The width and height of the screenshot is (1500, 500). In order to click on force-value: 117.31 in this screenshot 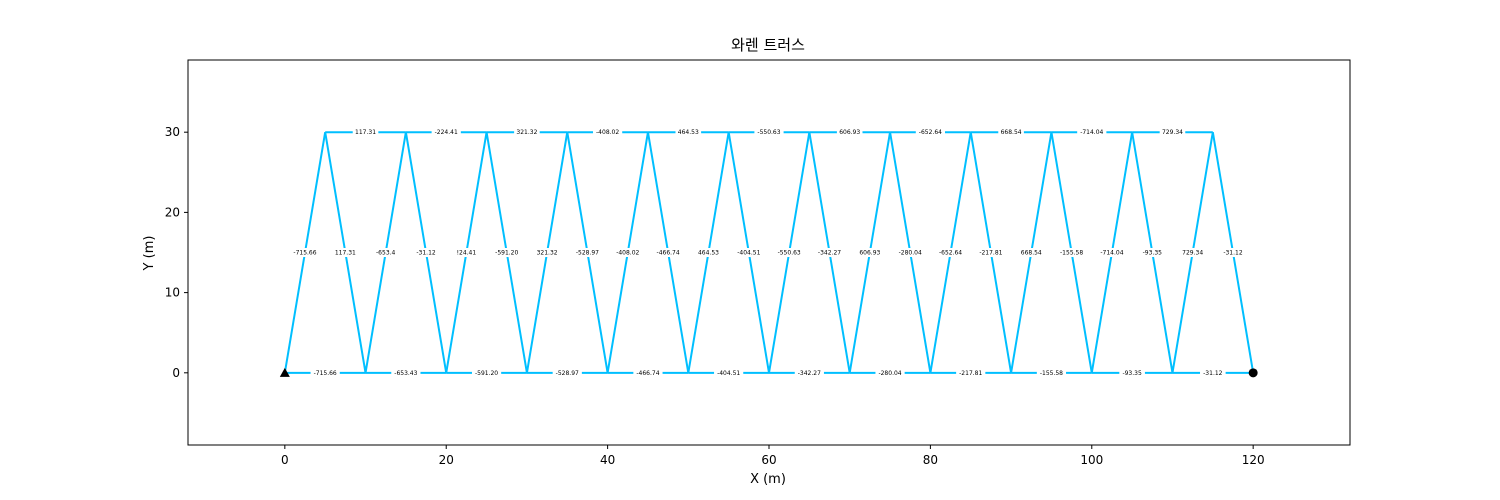, I will do `click(345, 253)`.